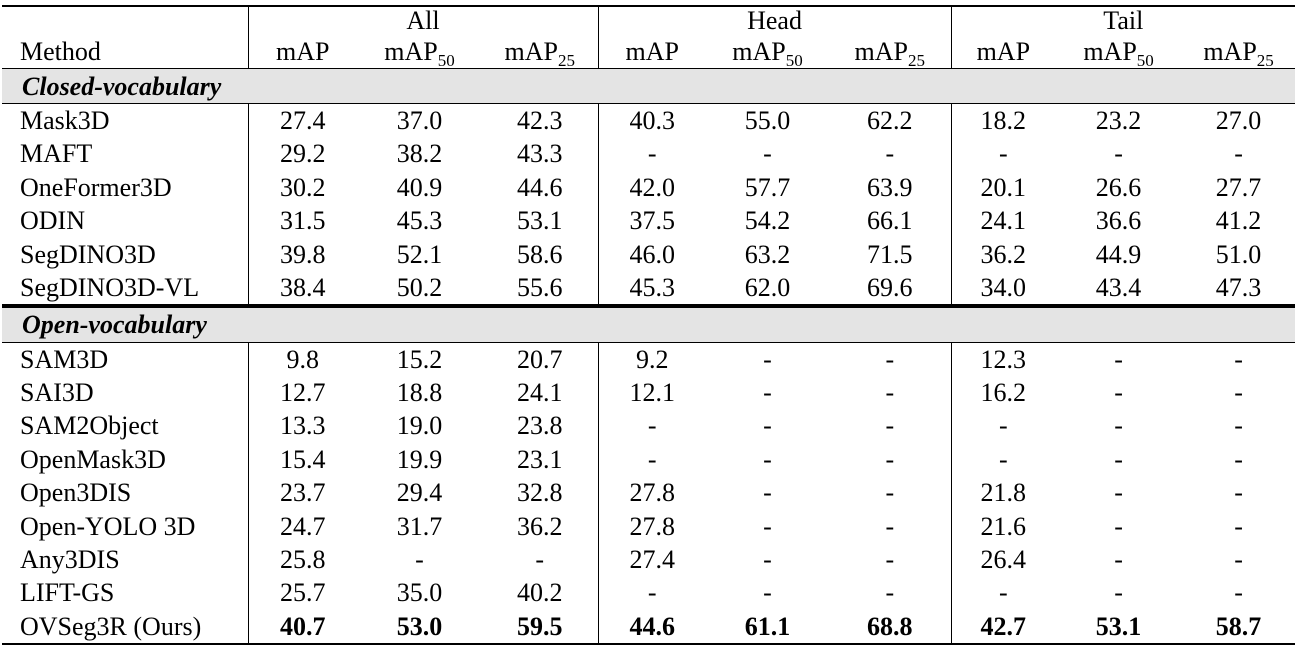 The width and height of the screenshot is (1297, 658). I want to click on value-cell: 12.3, so click(1003, 358).